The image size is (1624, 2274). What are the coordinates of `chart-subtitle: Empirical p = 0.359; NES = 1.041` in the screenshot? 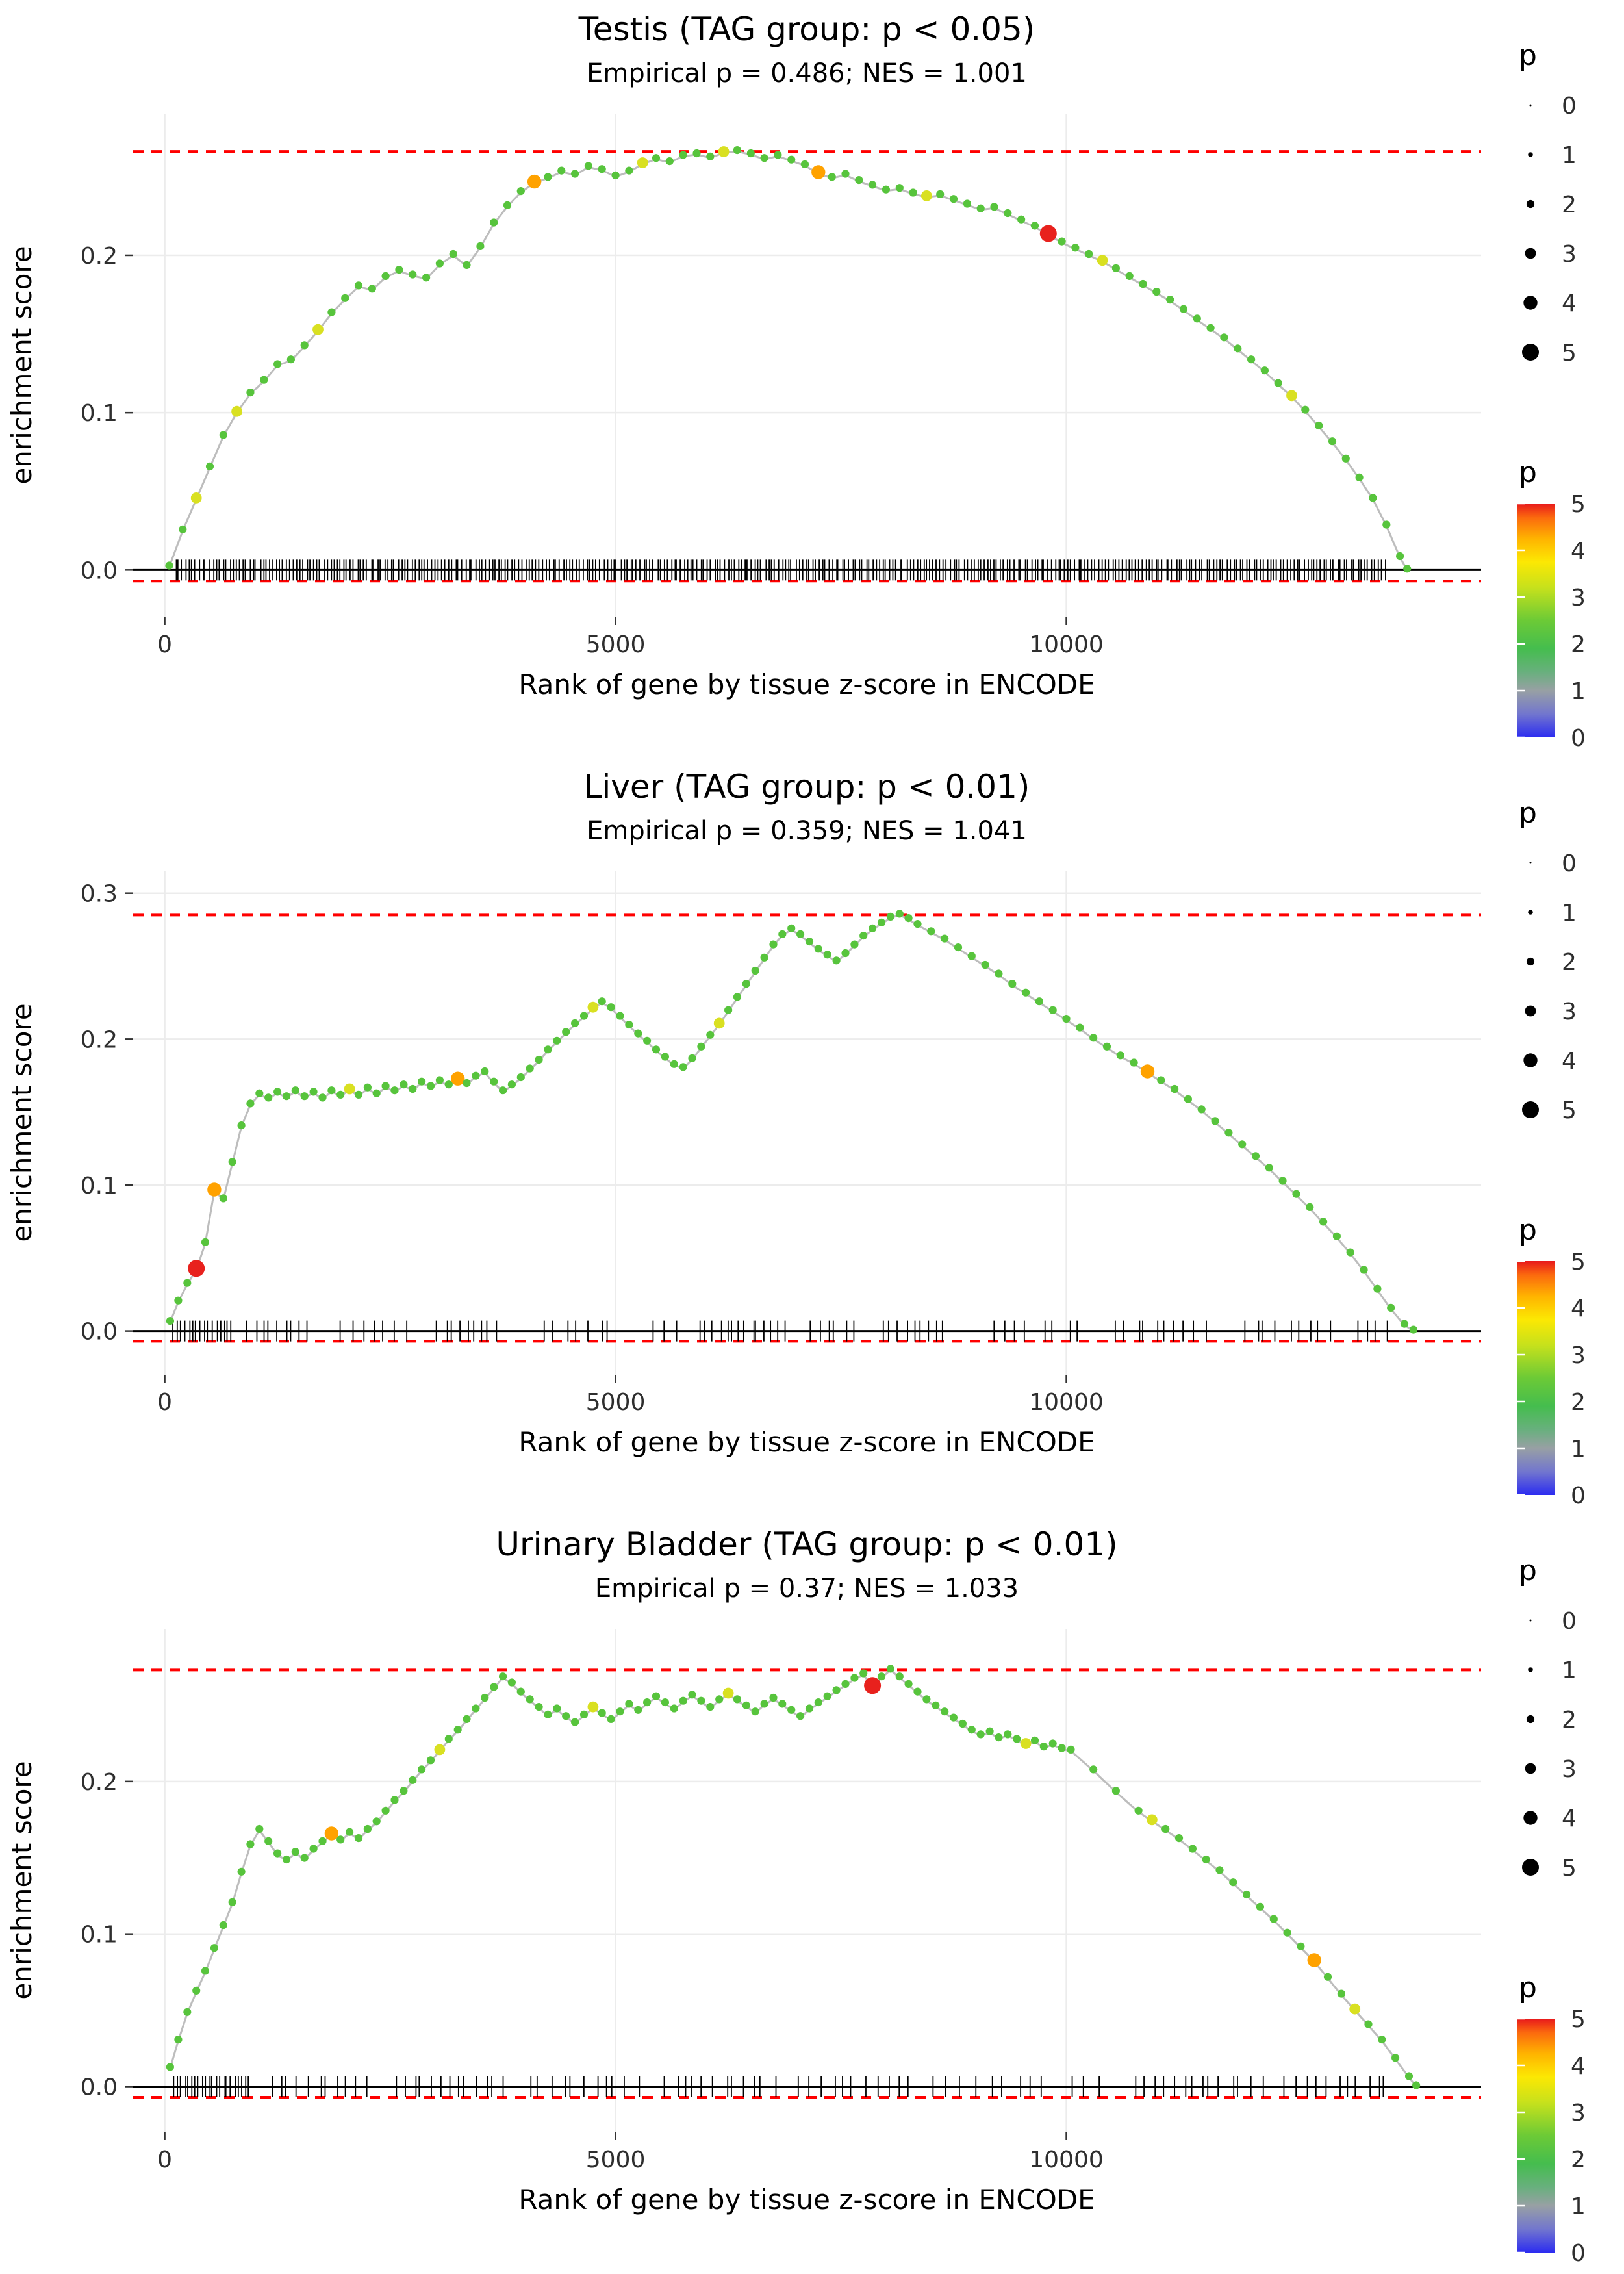 It's located at (807, 831).